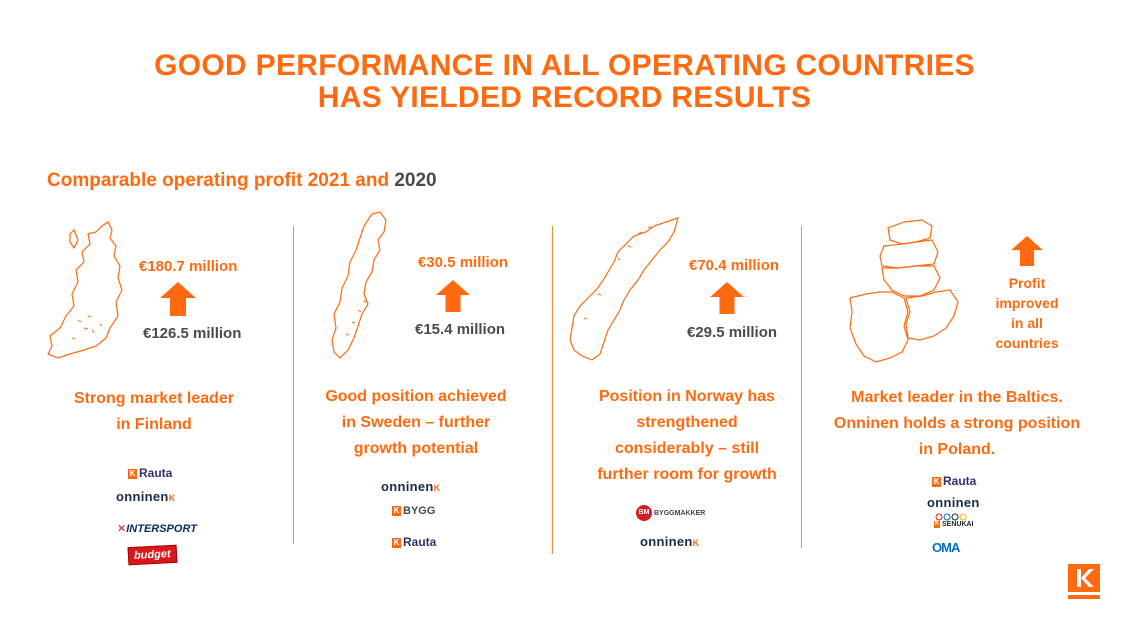  What do you see at coordinates (154, 398) in the screenshot?
I see `finland-desc-line-1: Strong market leader` at bounding box center [154, 398].